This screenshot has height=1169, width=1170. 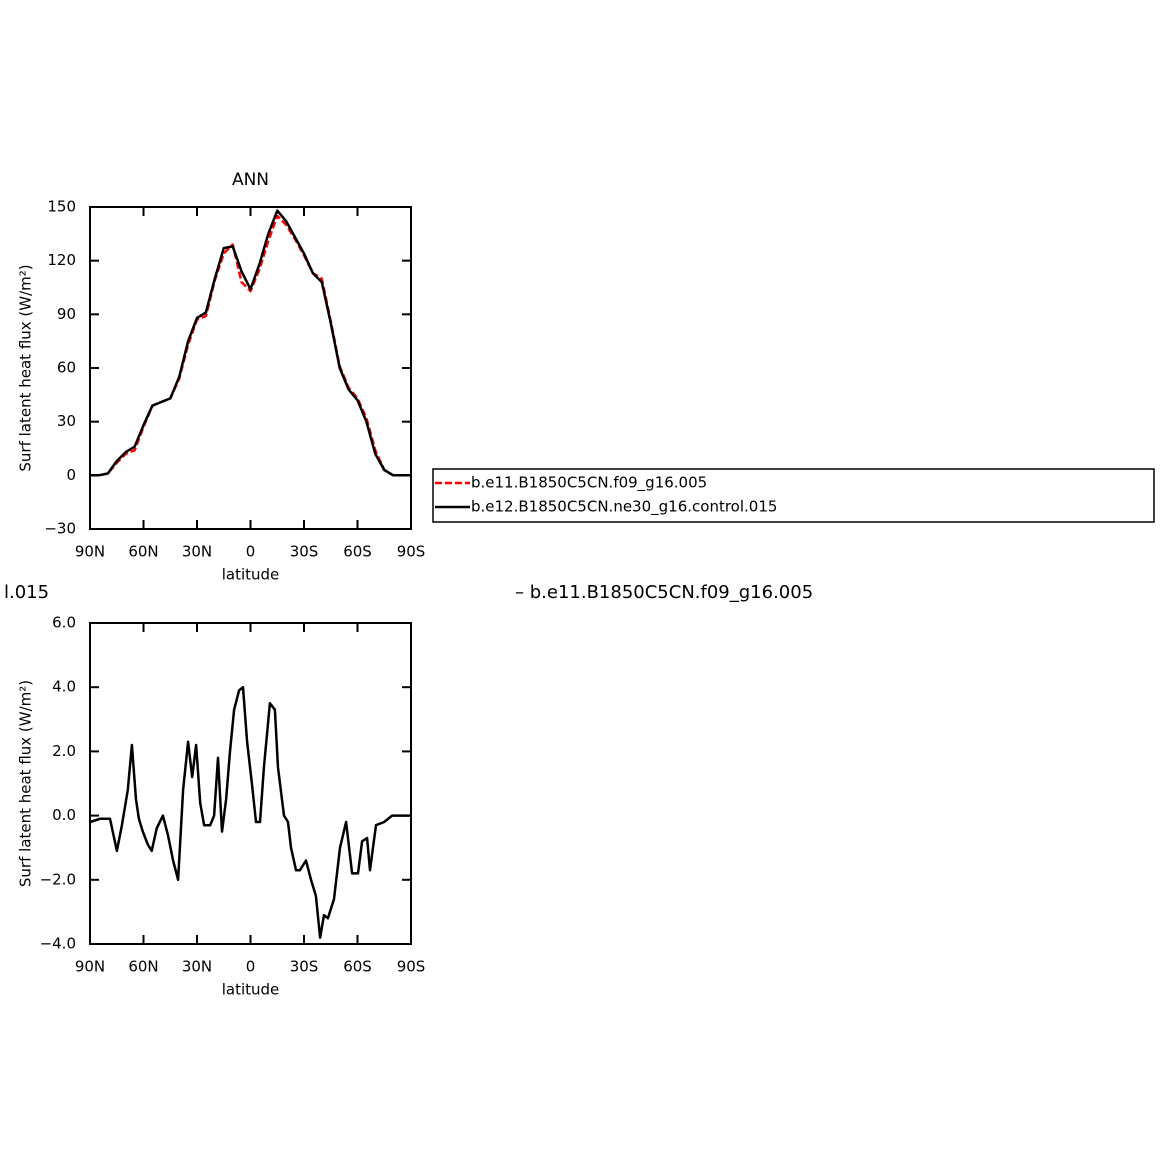 I want to click on y-tick-label: 90, so click(x=66, y=314).